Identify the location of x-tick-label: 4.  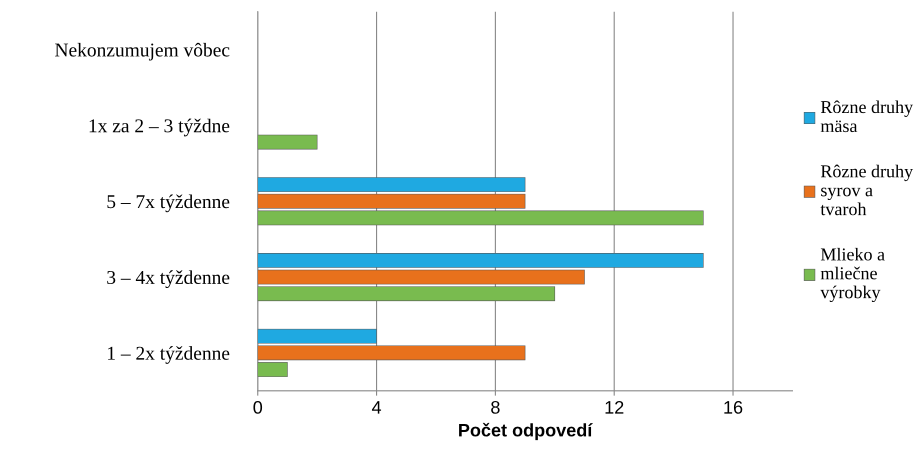
(377, 407).